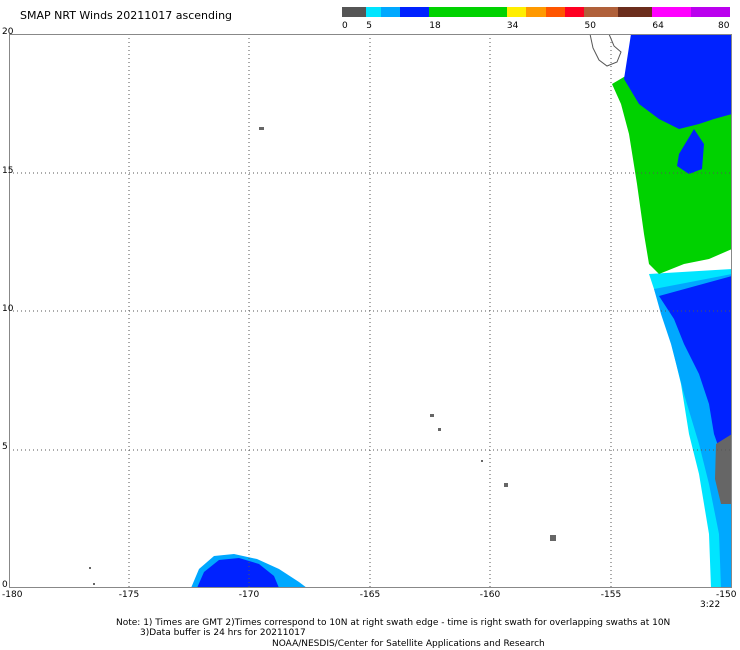 This screenshot has height=650, width=740. What do you see at coordinates (238, 573) in the screenshot?
I see `swath-bottom-deep-blue` at bounding box center [238, 573].